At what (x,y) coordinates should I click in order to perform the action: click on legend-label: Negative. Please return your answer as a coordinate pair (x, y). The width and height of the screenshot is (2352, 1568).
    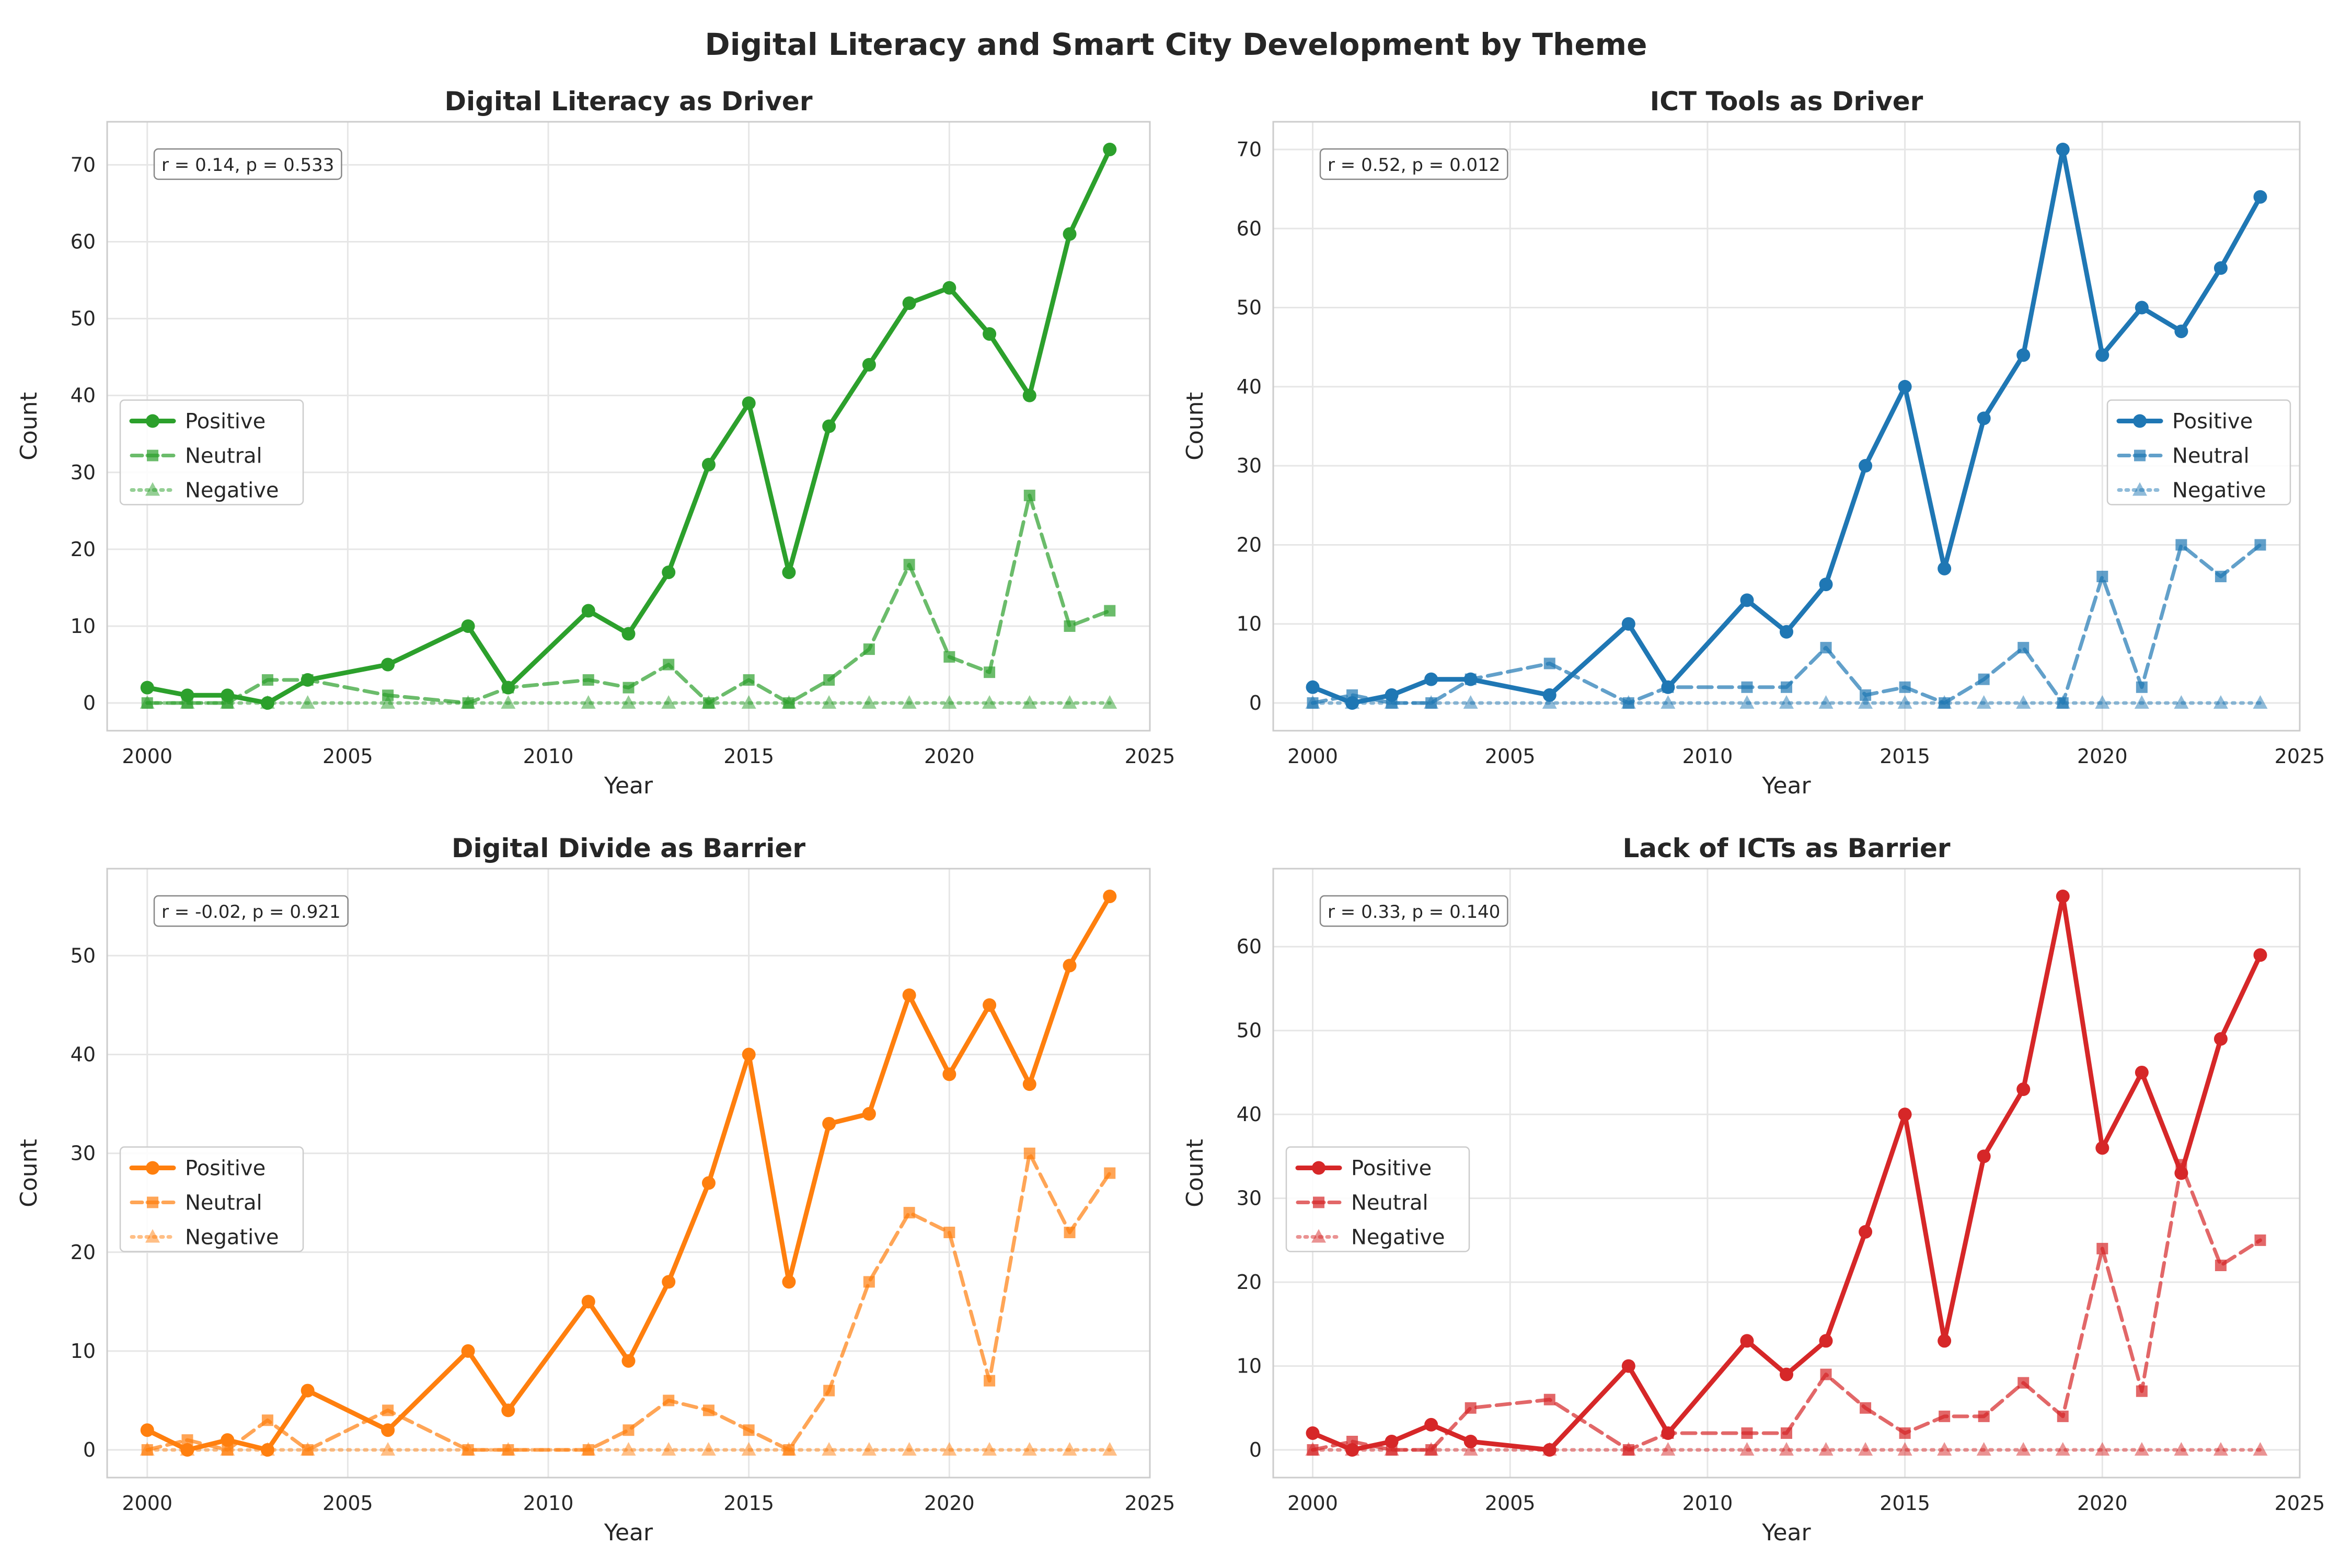
    Looking at the image, I should click on (1398, 1238).